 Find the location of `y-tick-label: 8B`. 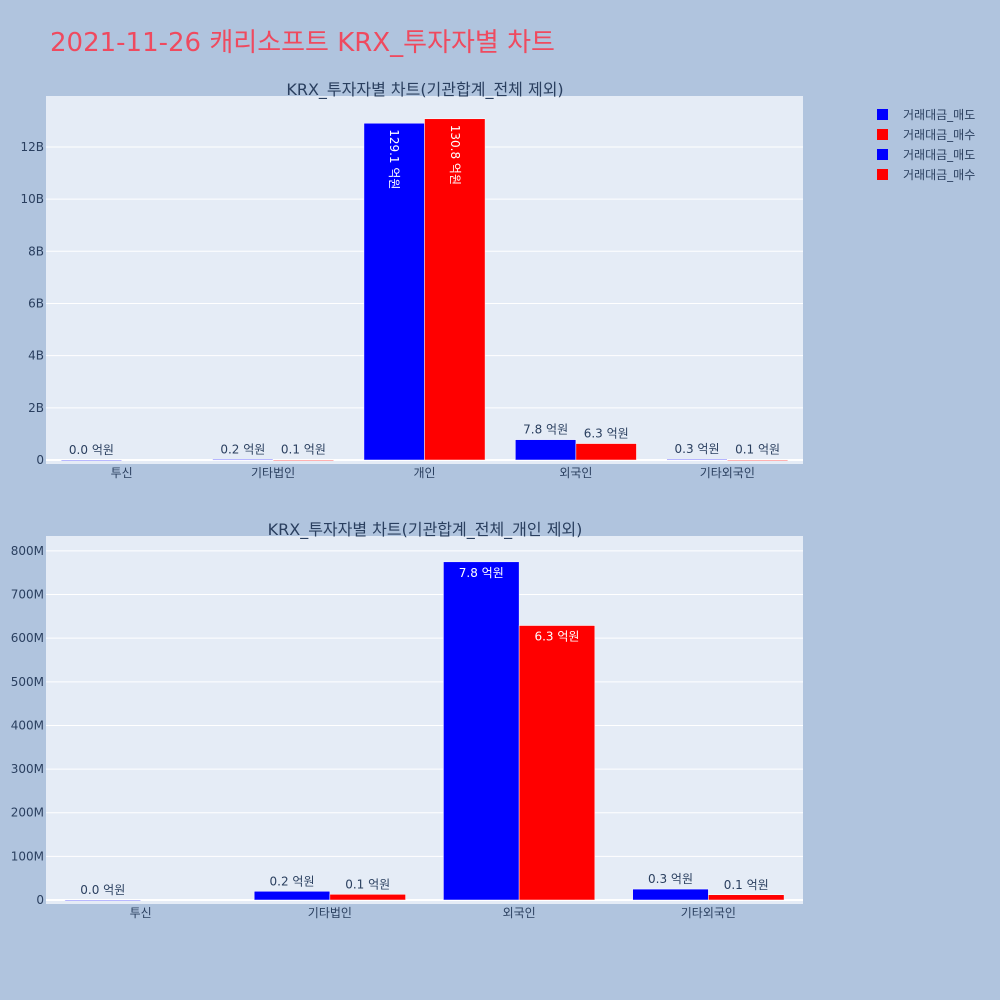

y-tick-label: 8B is located at coordinates (36, 251).